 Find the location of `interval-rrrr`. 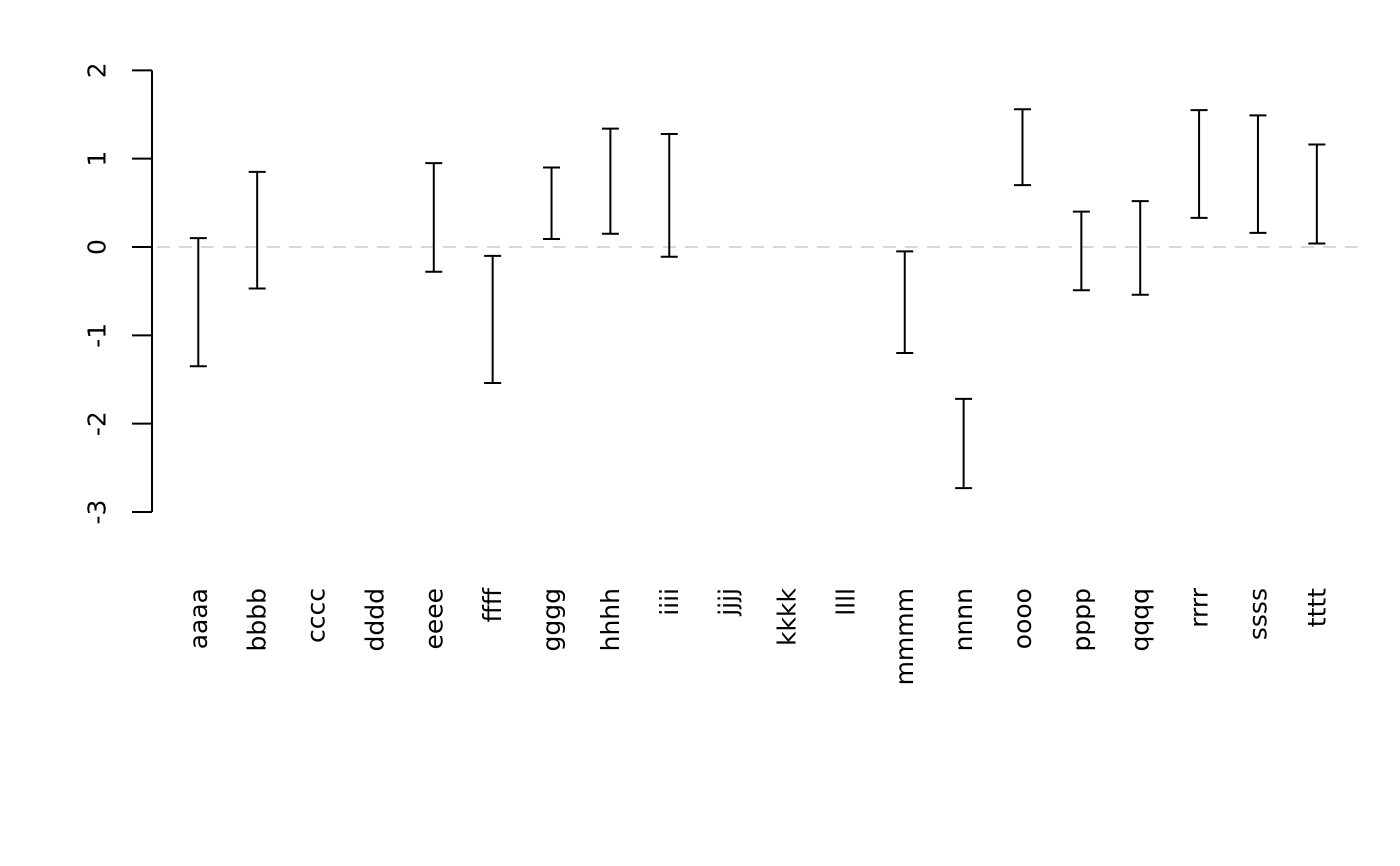

interval-rrrr is located at coordinates (1199, 164).